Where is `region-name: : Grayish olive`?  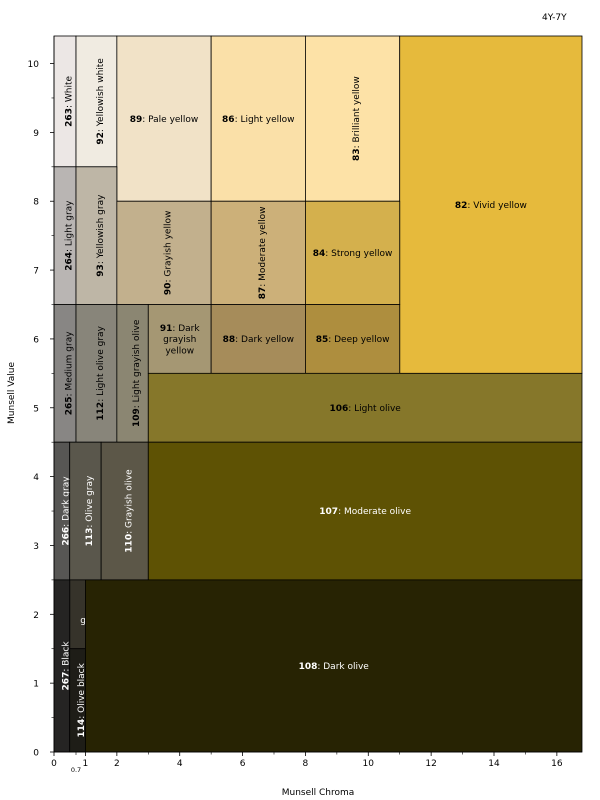 region-name: : Grayish olive is located at coordinates (129, 501).